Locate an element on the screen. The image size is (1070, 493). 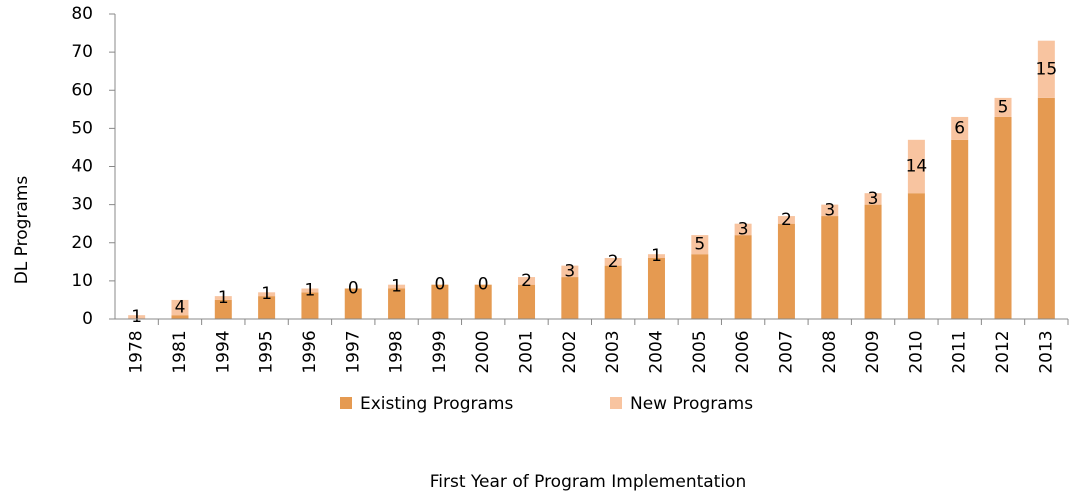
x-tick-label: 2001 is located at coordinates (527, 351).